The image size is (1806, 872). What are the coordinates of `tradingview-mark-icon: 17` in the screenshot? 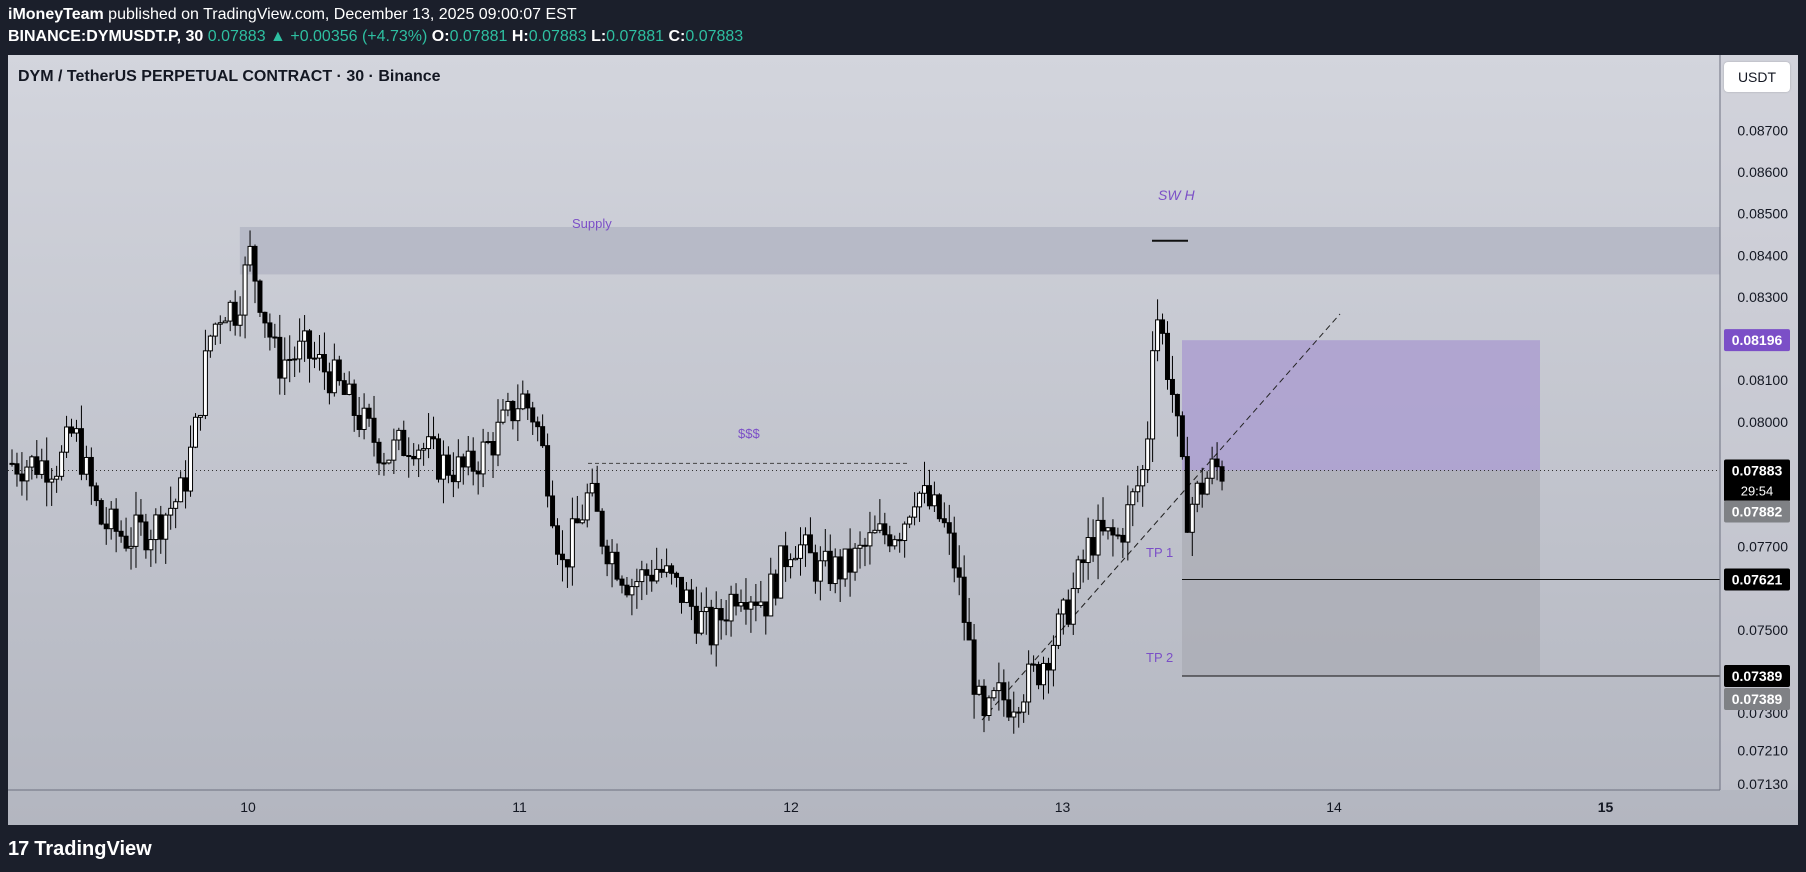 It's located at (18, 848).